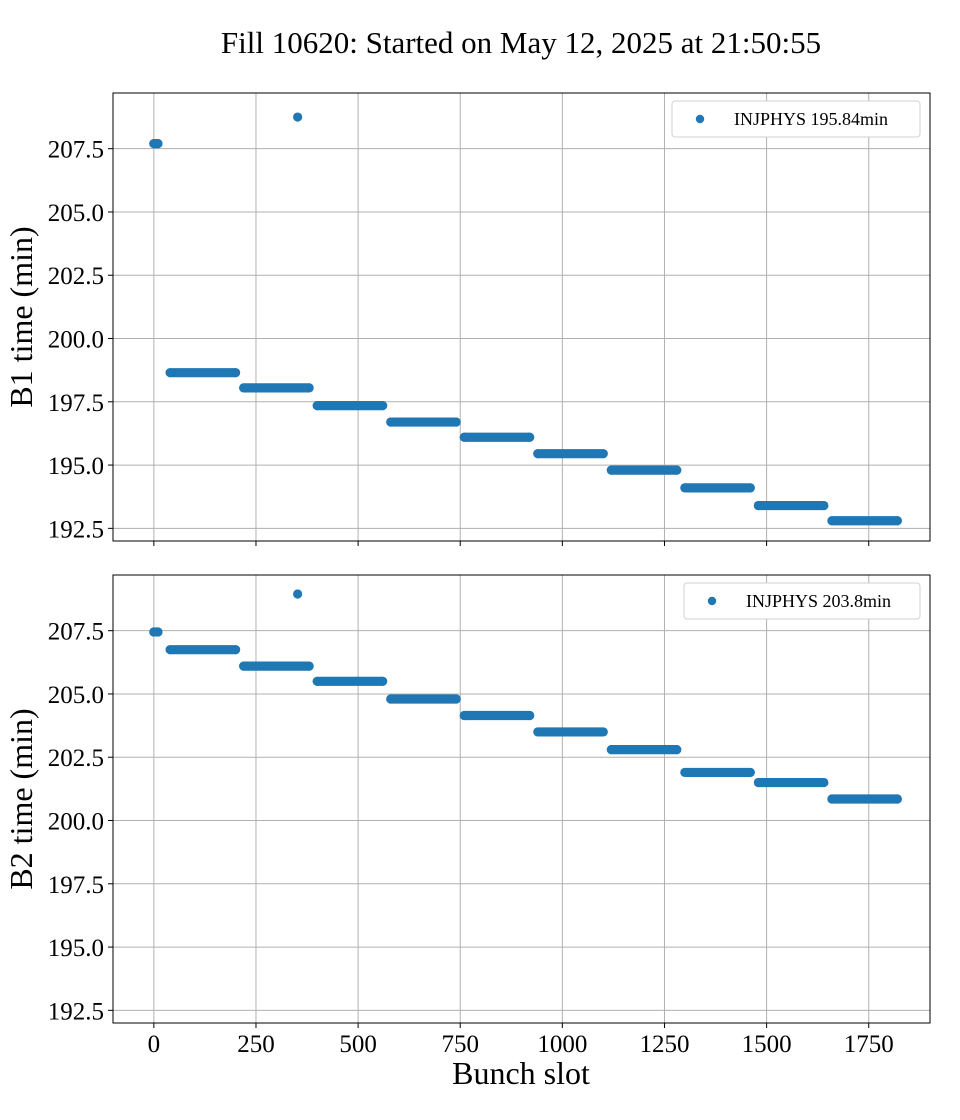 Image resolution: width=960 pixels, height=1120 pixels. I want to click on x-tick-label: 1750, so click(869, 1044).